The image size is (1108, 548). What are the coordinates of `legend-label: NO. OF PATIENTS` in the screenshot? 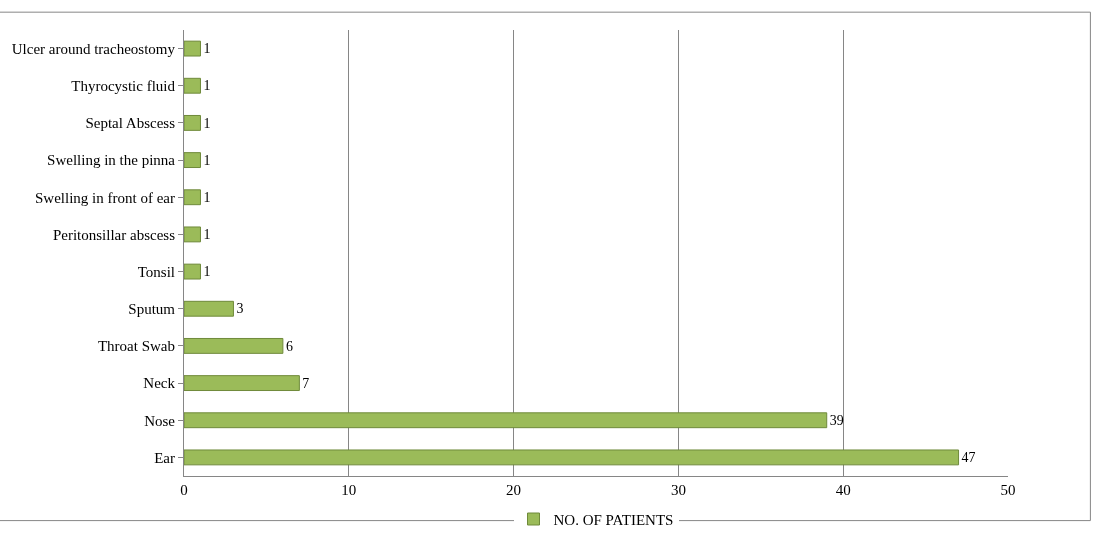 It's located at (613, 519).